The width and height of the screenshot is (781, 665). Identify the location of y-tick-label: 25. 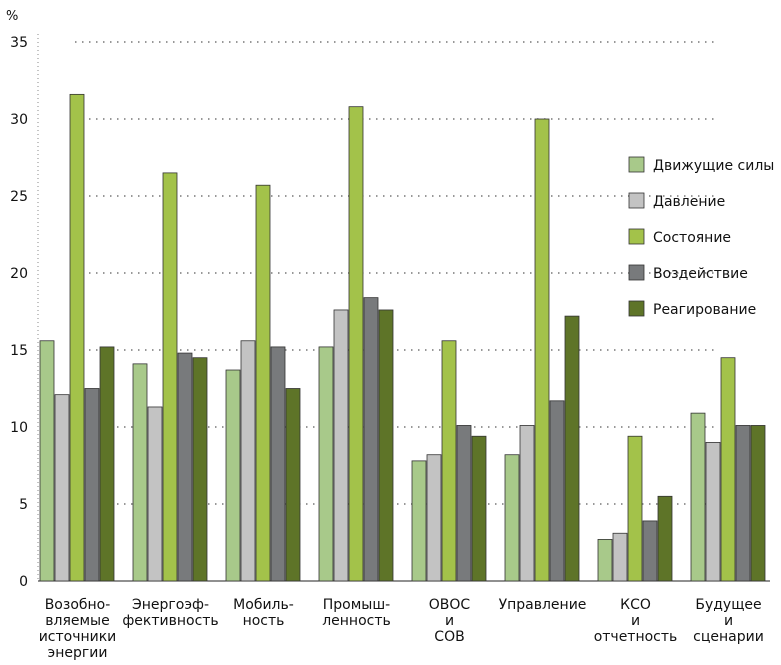
(19, 197).